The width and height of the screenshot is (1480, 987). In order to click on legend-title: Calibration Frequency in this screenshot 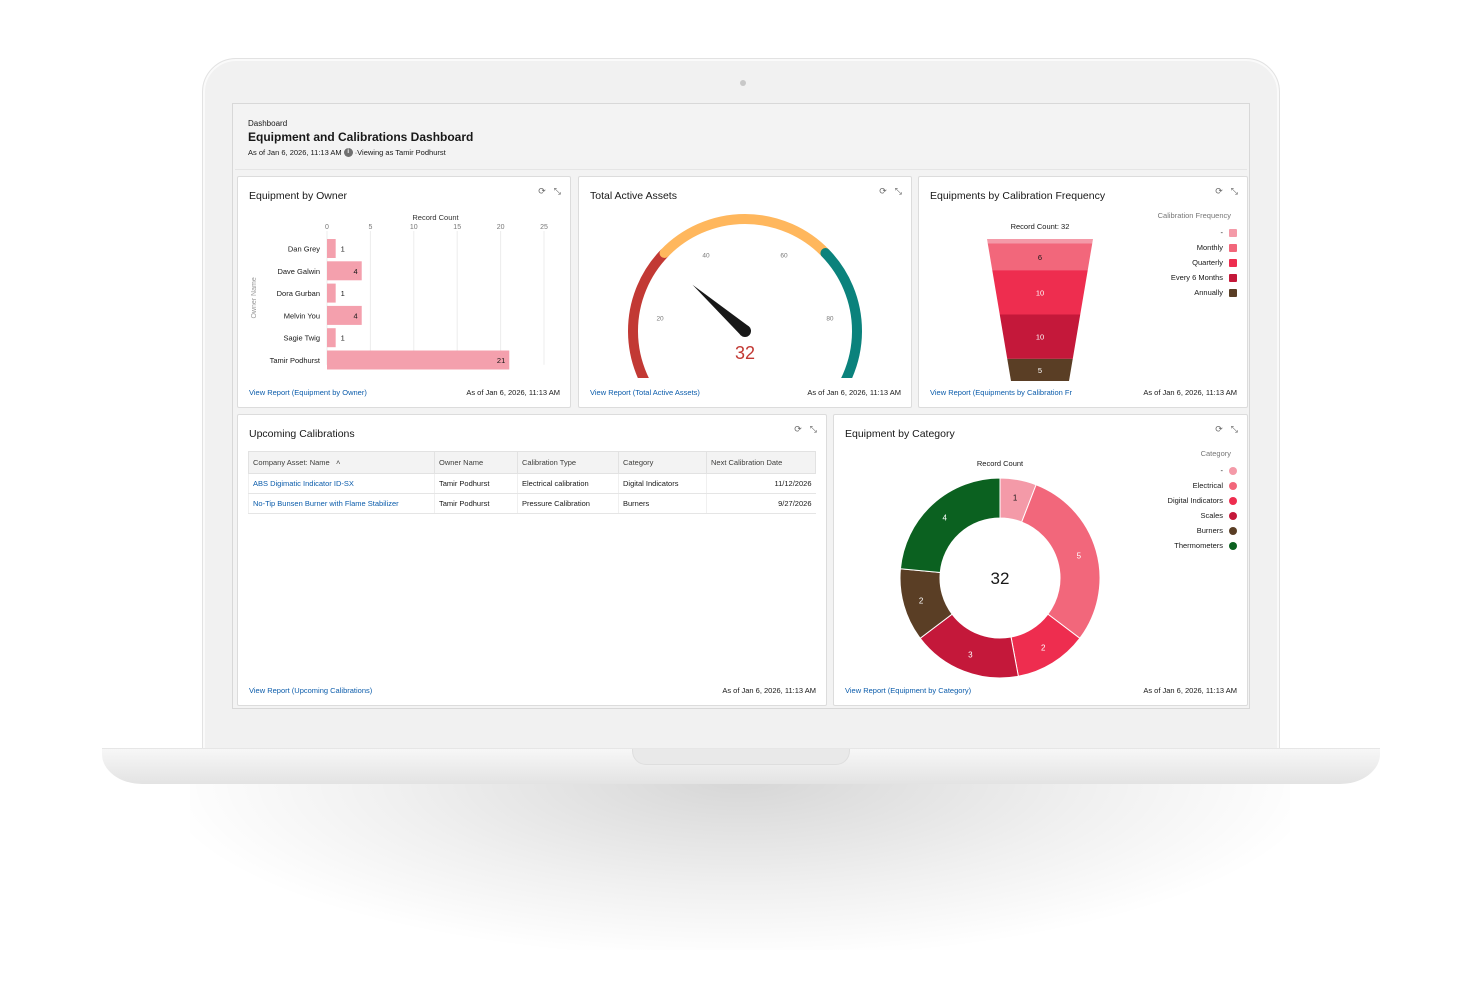, I will do `click(1194, 215)`.